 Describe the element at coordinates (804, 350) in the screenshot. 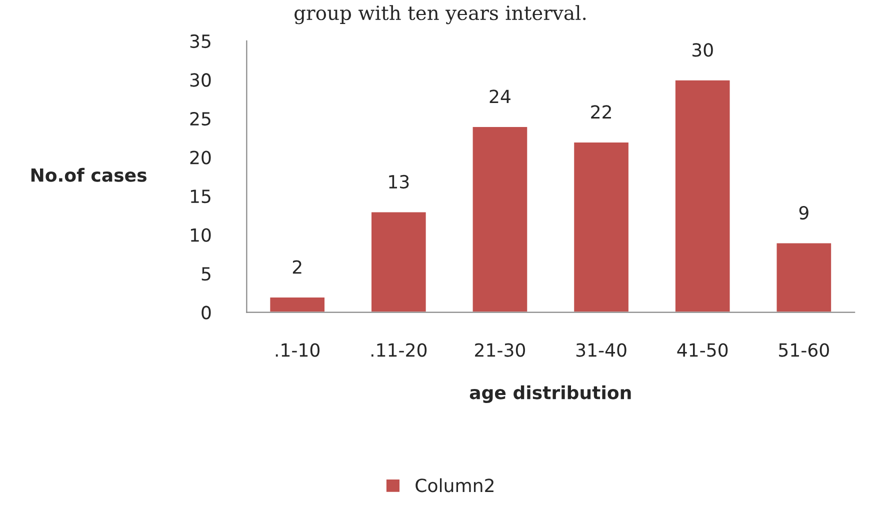

I see `x-tick-label: 51-60` at that location.